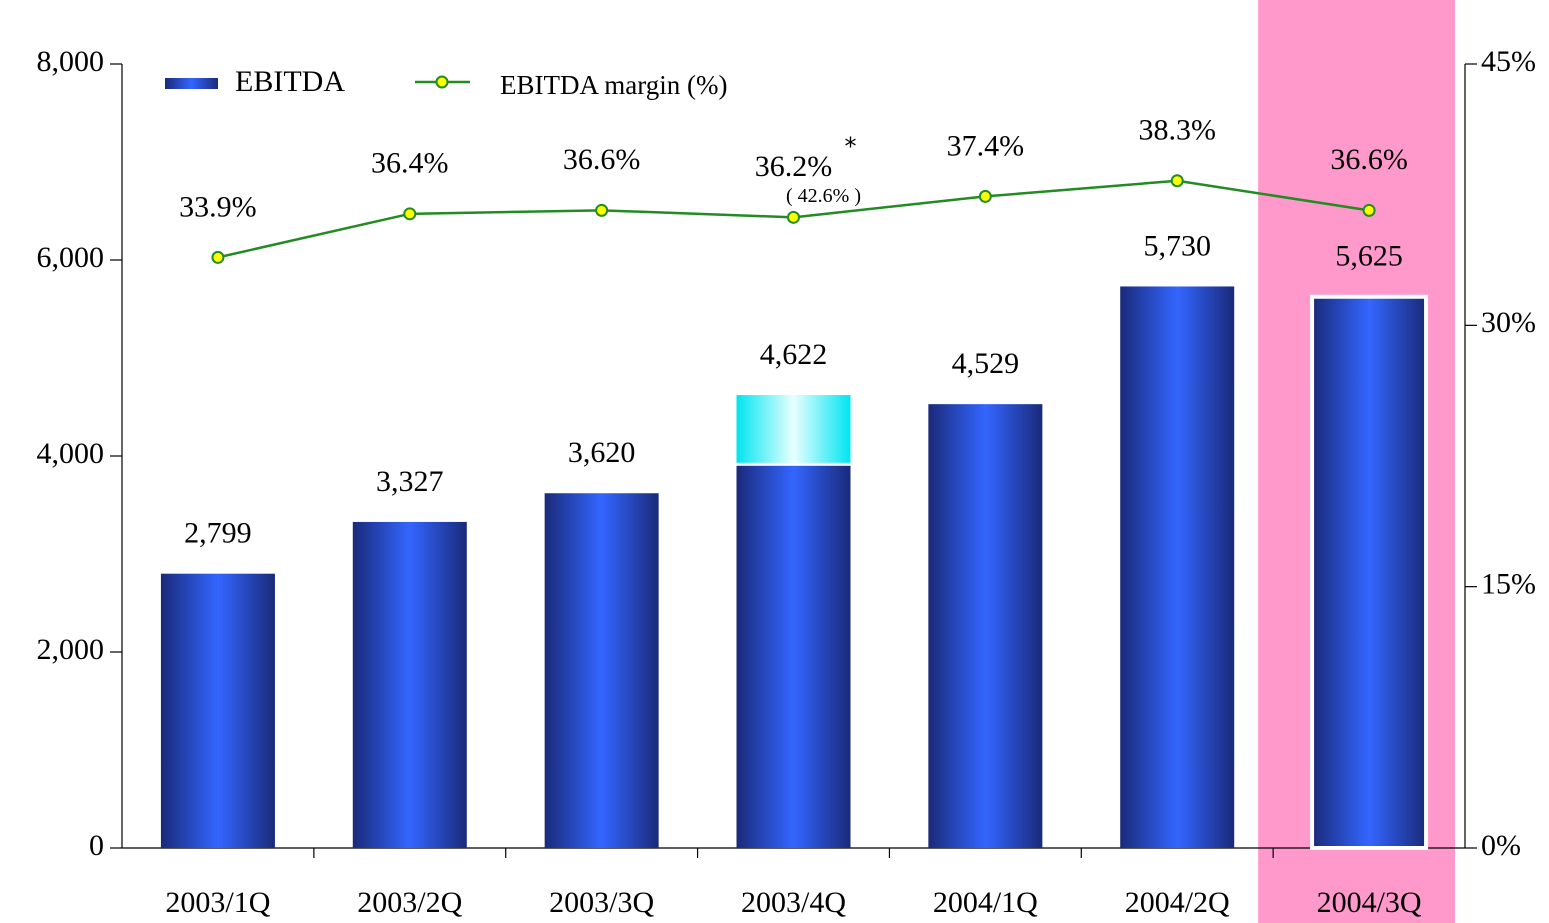  Describe the element at coordinates (1501, 845) in the screenshot. I see `y2-tick-label: 0%` at that location.